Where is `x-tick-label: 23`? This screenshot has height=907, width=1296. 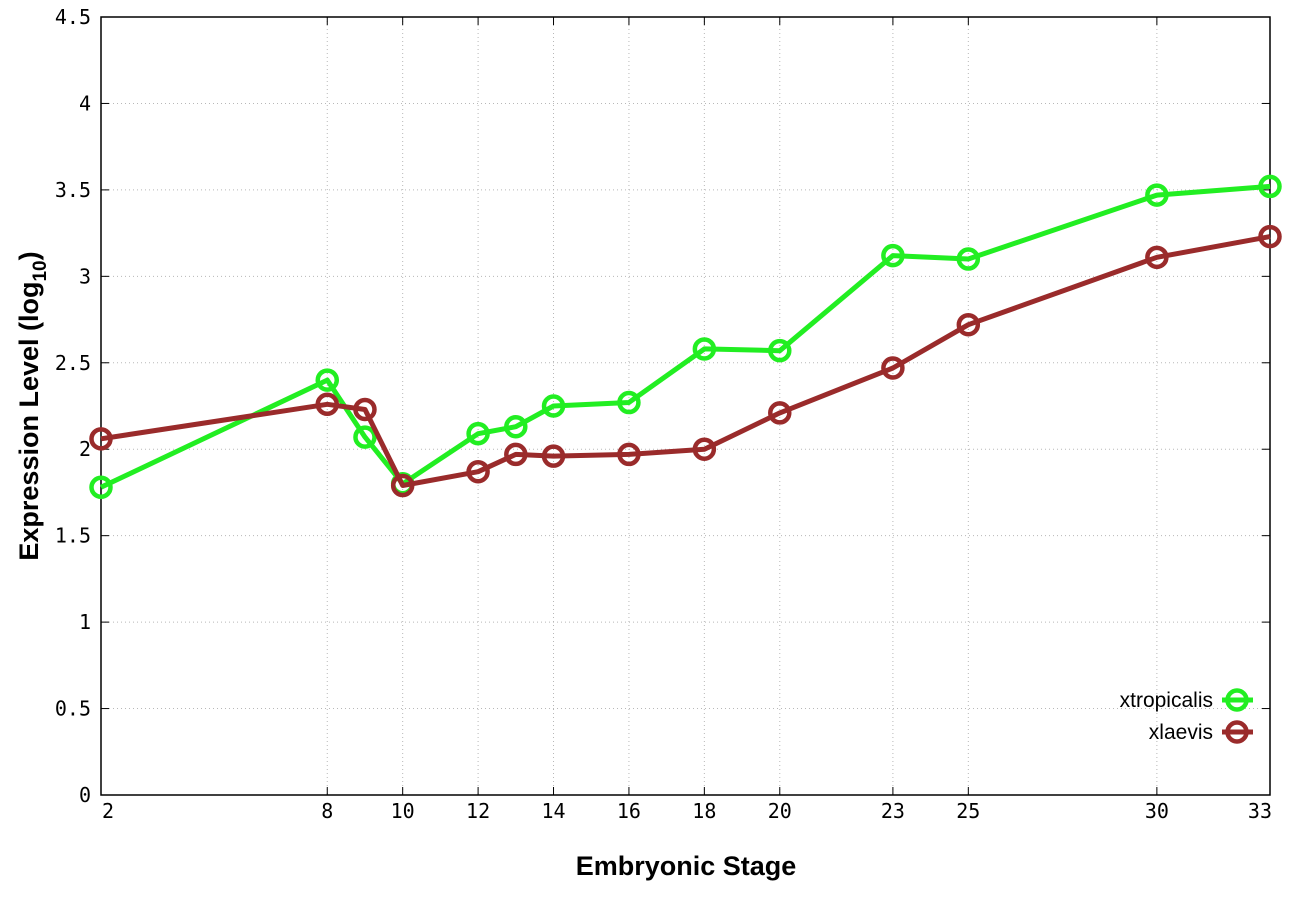 x-tick-label: 23 is located at coordinates (893, 811).